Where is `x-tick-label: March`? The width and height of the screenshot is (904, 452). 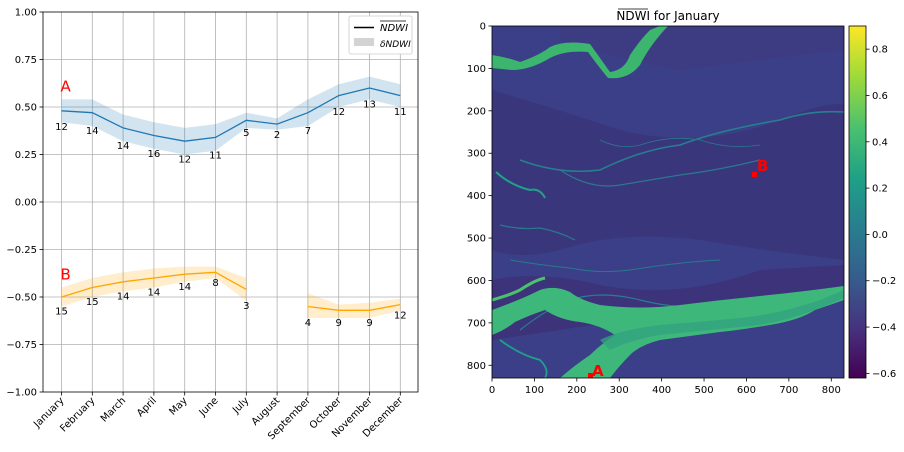 x-tick-label: March is located at coordinates (113, 409).